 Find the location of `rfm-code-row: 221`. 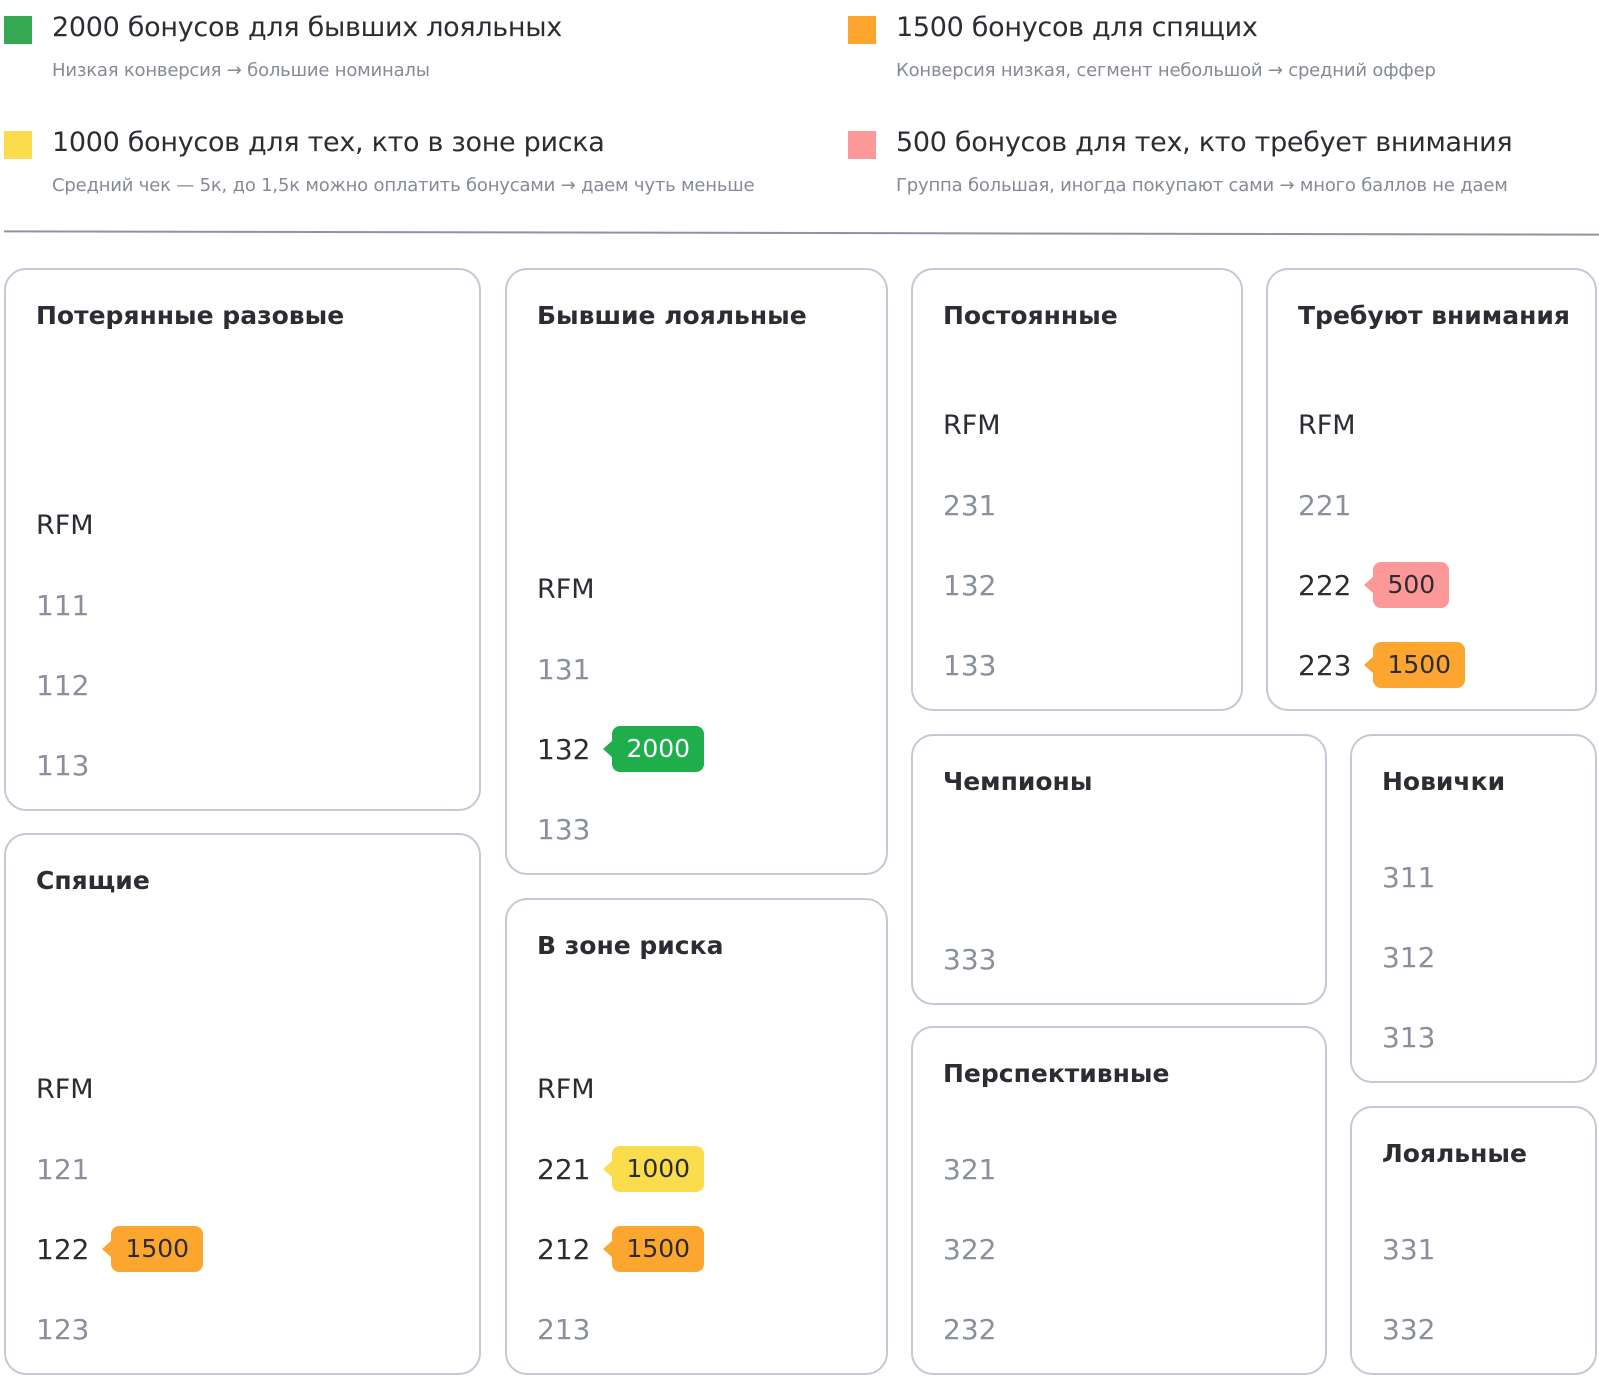

rfm-code-row: 221 is located at coordinates (1446, 505).